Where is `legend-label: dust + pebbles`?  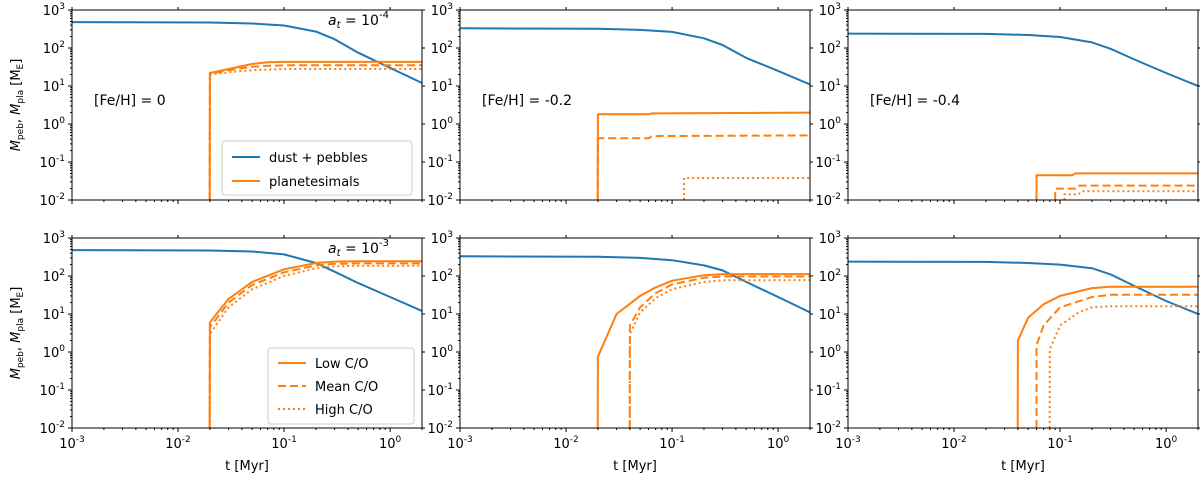
legend-label: dust + pebbles is located at coordinates (318, 158).